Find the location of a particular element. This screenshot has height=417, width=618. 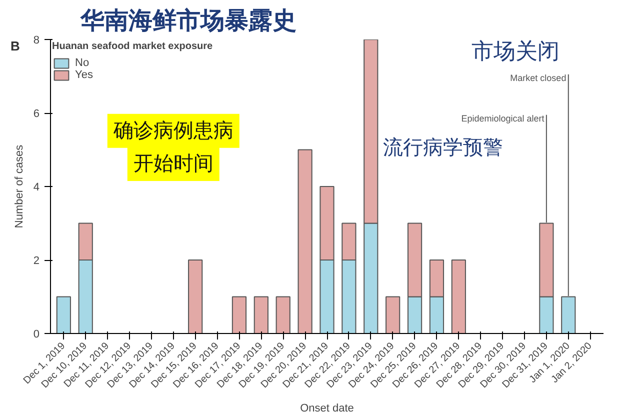

annotation: 确诊病例患病 is located at coordinates (173, 131).